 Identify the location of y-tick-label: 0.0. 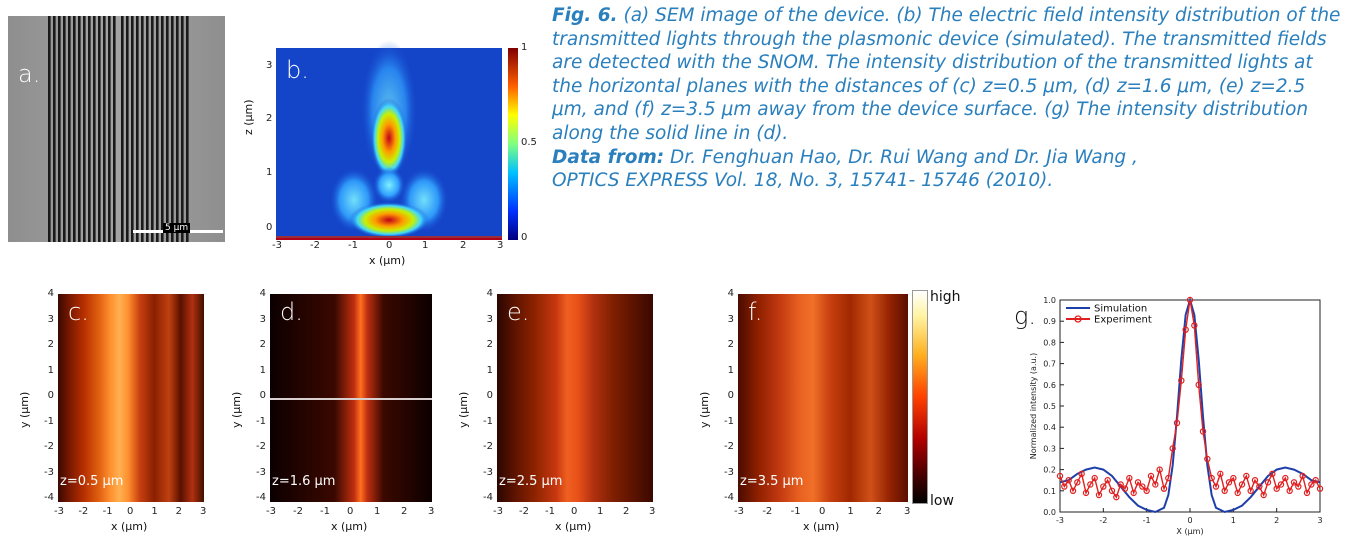
(1049, 512).